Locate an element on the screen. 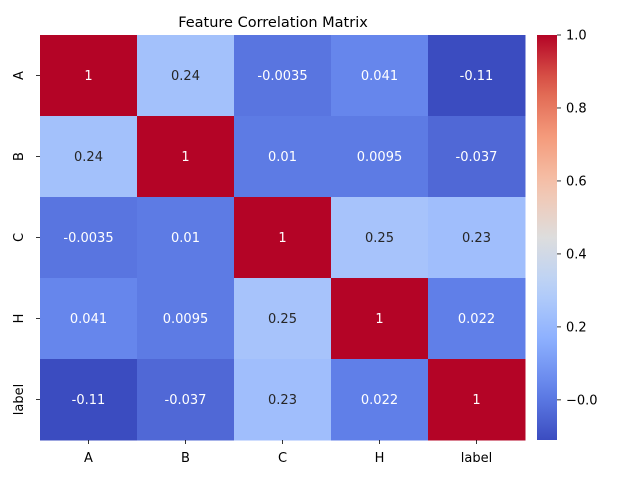  y-tick-label: A is located at coordinates (19, 75).